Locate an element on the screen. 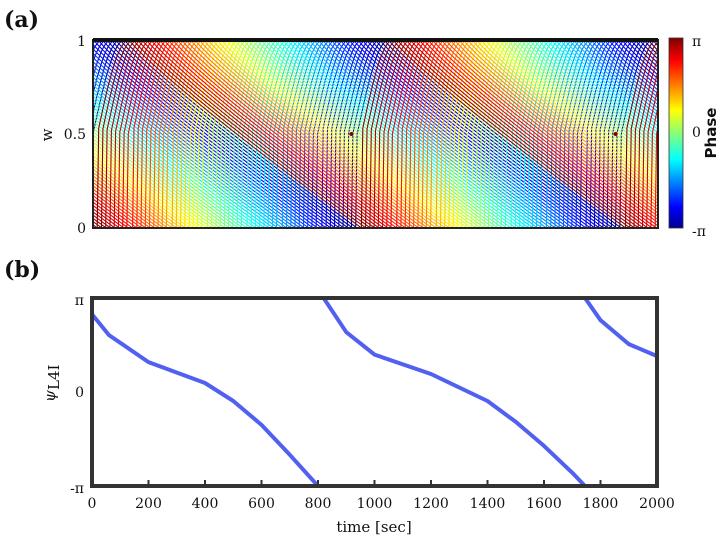 This screenshot has width=727, height=545. panel-b-xtick-label-9: 1800 is located at coordinates (601, 504).